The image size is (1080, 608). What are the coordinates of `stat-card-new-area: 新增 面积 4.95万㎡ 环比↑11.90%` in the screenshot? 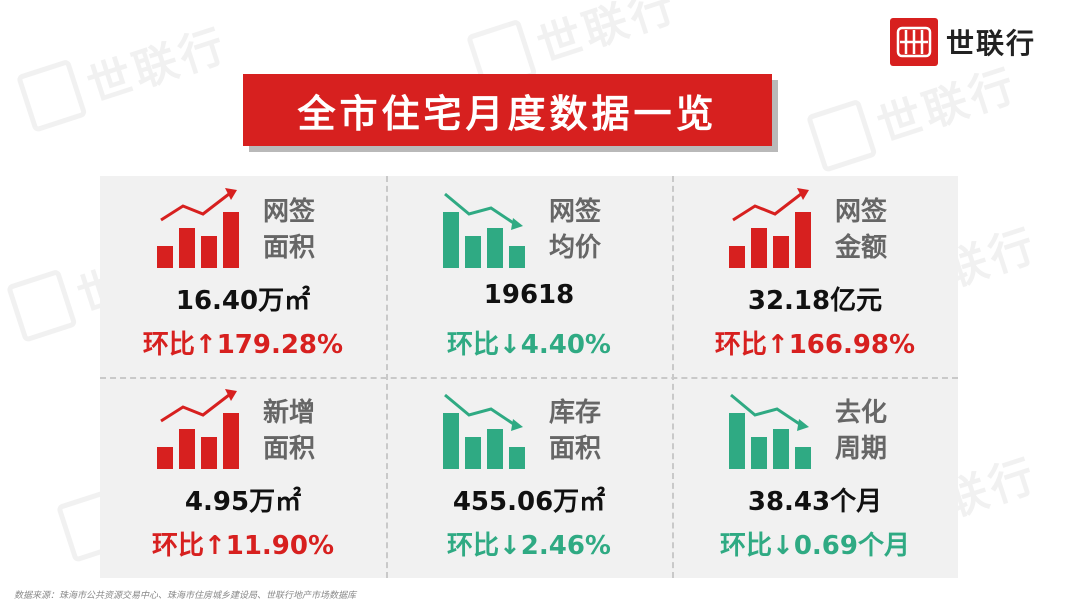 It's located at (243, 477).